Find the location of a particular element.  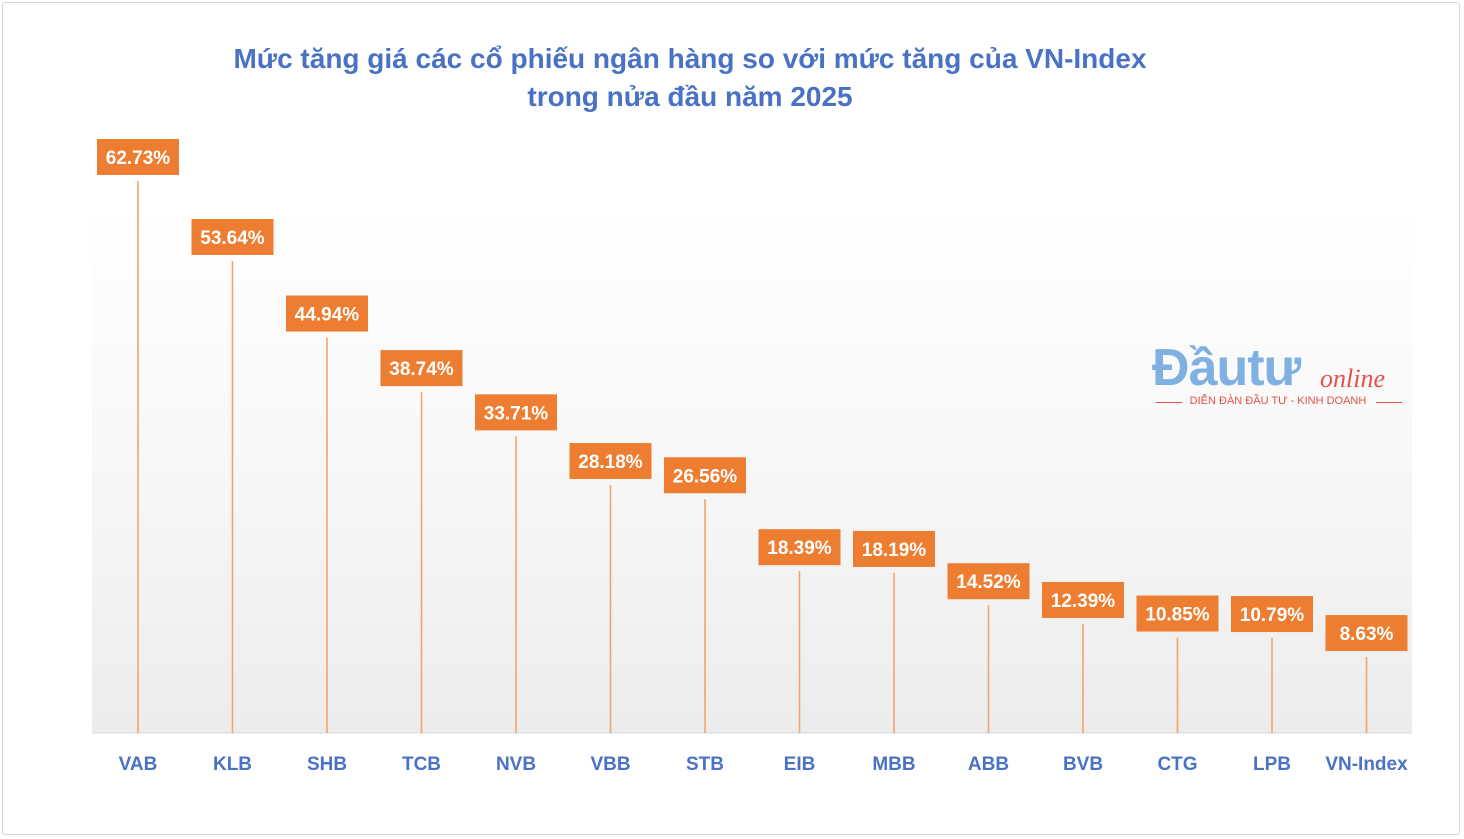

chart-title-line-2: trong nửa đầu năm 2025 is located at coordinates (690, 96).